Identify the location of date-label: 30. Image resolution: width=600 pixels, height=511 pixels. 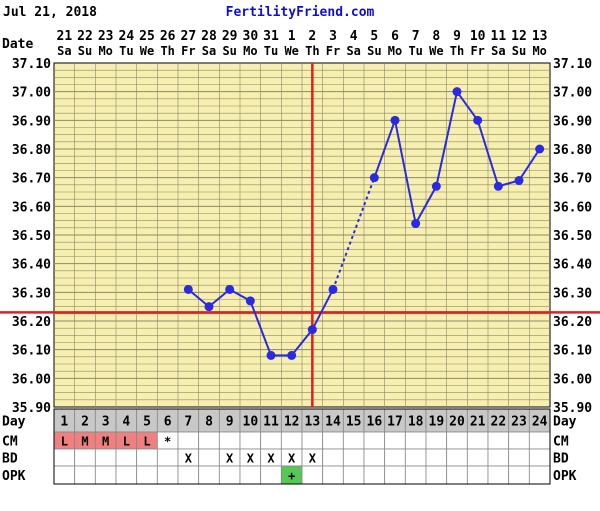
(251, 36).